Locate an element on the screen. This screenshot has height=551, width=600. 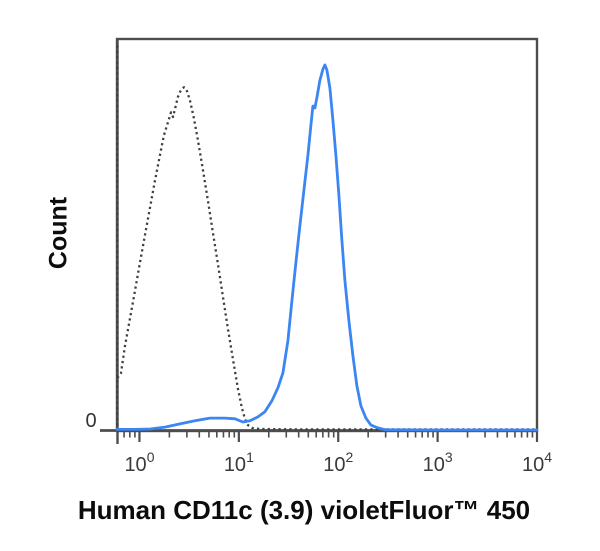
x-tick-label: 10⁰ is located at coordinates (139, 462).